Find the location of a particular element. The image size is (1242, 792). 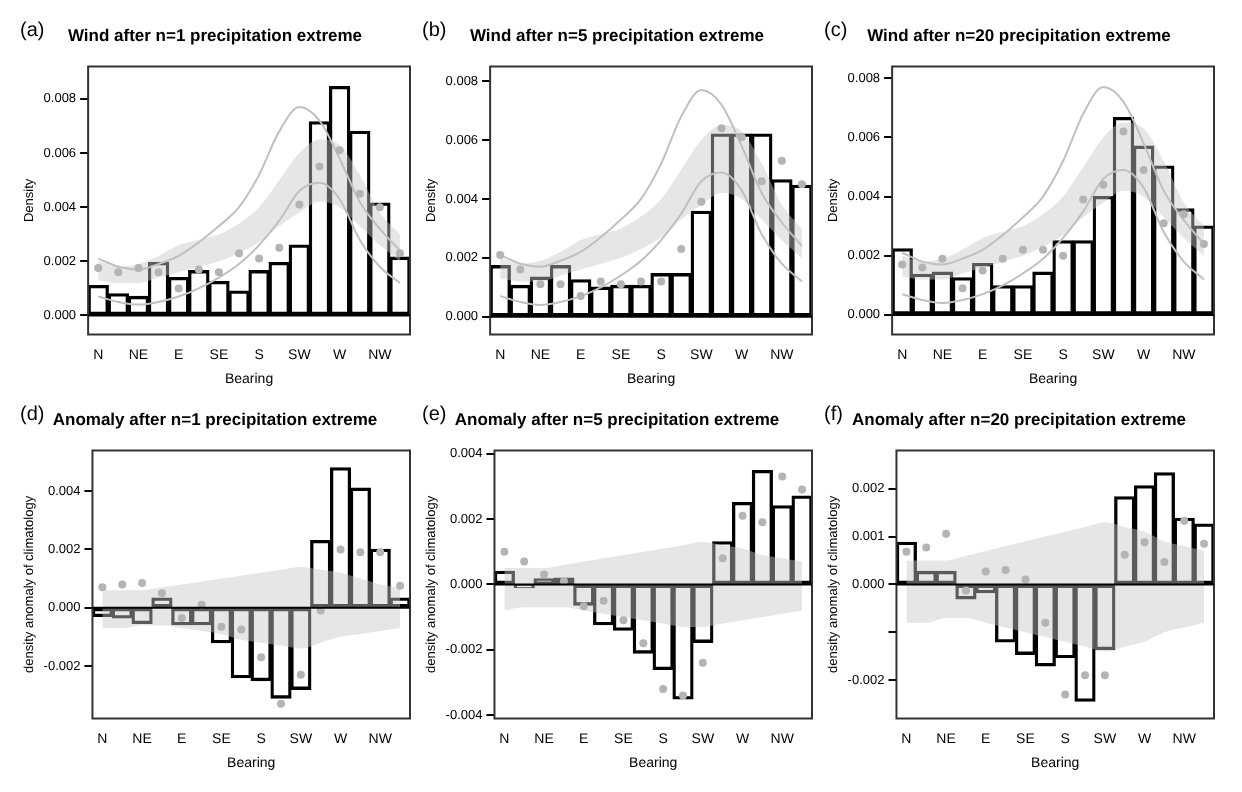

chart-title: Wind after n=1 precipitation extreme is located at coordinates (215, 34).